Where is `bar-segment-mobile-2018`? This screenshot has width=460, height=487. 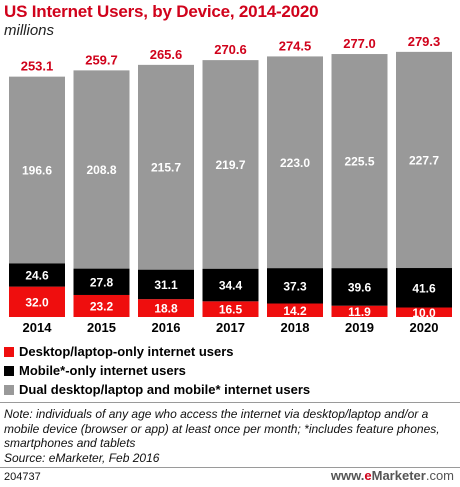 bar-segment-mobile-2018 is located at coordinates (295, 286).